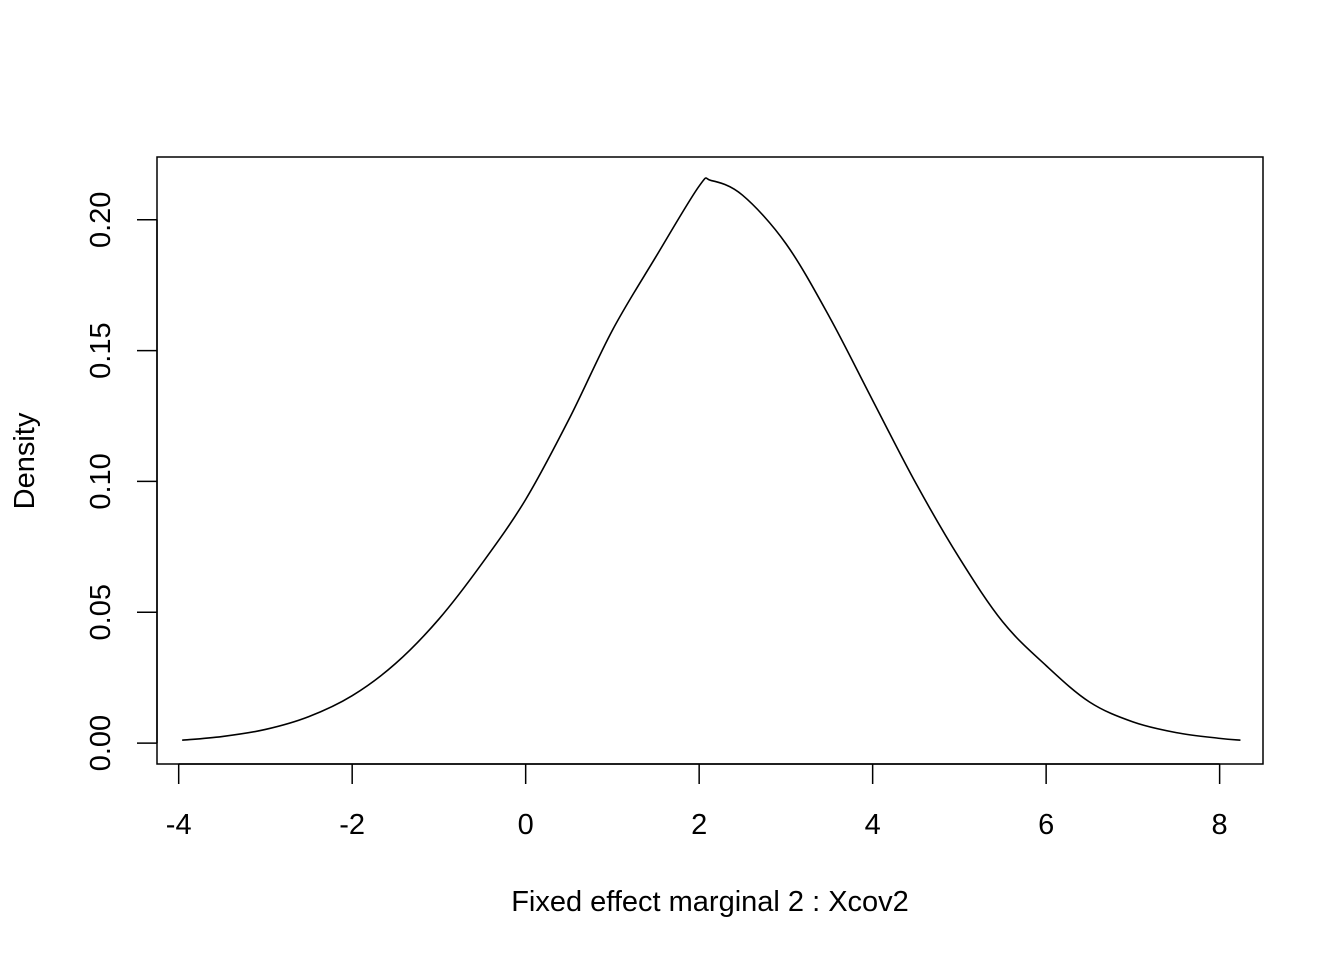 Image resolution: width=1344 pixels, height=960 pixels. Describe the element at coordinates (101, 481) in the screenshot. I see `y-tick-label: 0.10` at that location.